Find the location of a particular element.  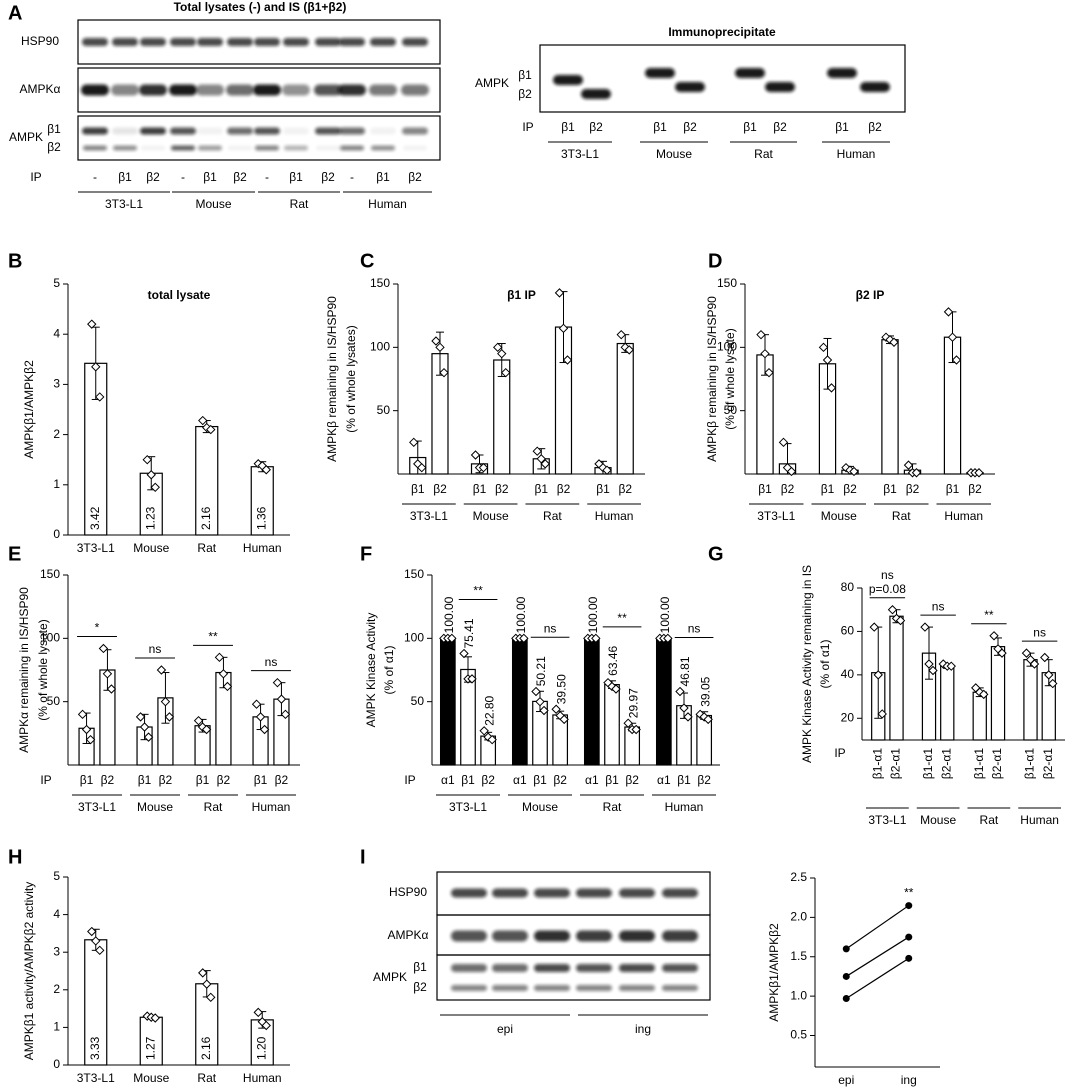

x-axis-label: IP is located at coordinates (45, 780).